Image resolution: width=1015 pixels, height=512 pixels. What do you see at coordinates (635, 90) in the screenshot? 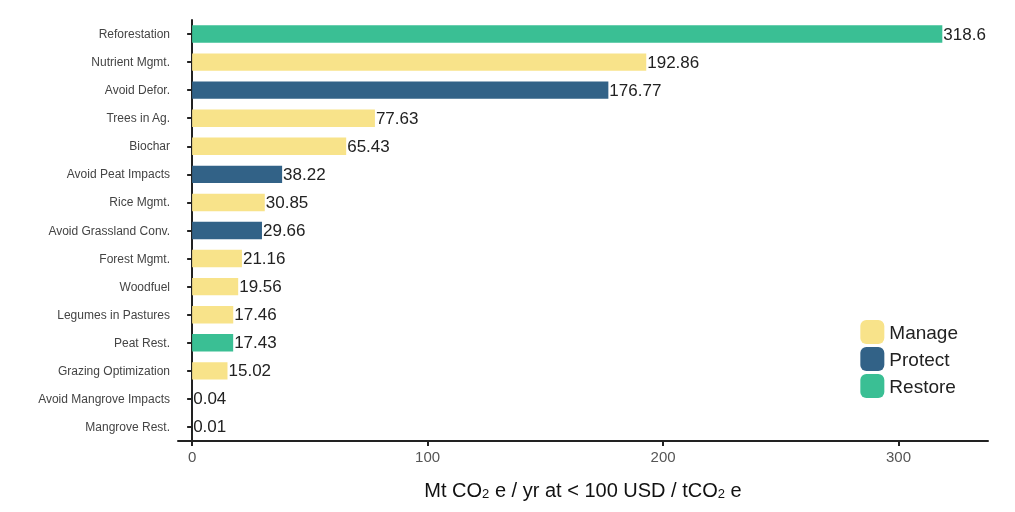
I see `data-label: 176.77` at bounding box center [635, 90].